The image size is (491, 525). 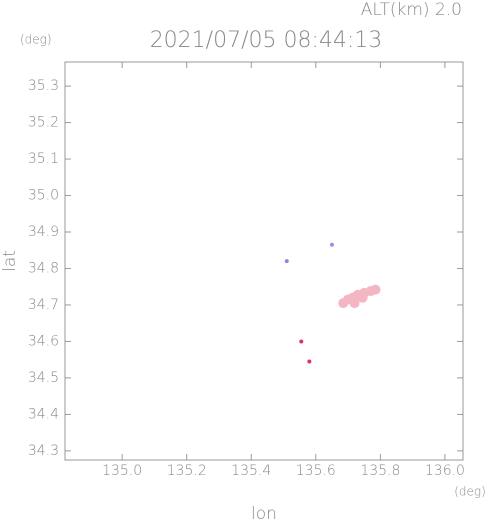 What do you see at coordinates (43, 123) in the screenshot?
I see `y-tick-label: 35.2` at bounding box center [43, 123].